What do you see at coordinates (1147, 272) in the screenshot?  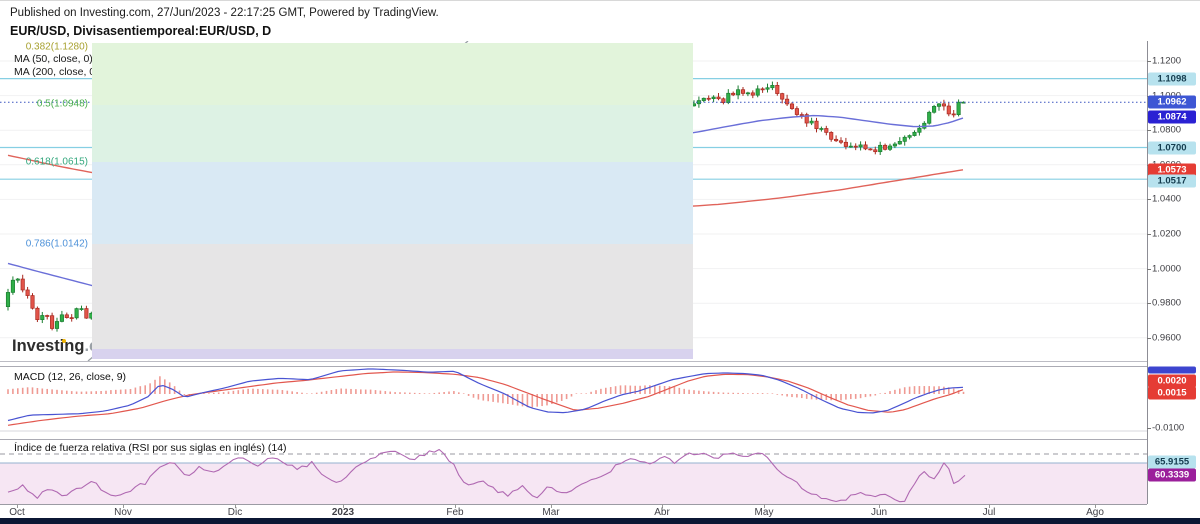 I see `price-axis-border` at bounding box center [1147, 272].